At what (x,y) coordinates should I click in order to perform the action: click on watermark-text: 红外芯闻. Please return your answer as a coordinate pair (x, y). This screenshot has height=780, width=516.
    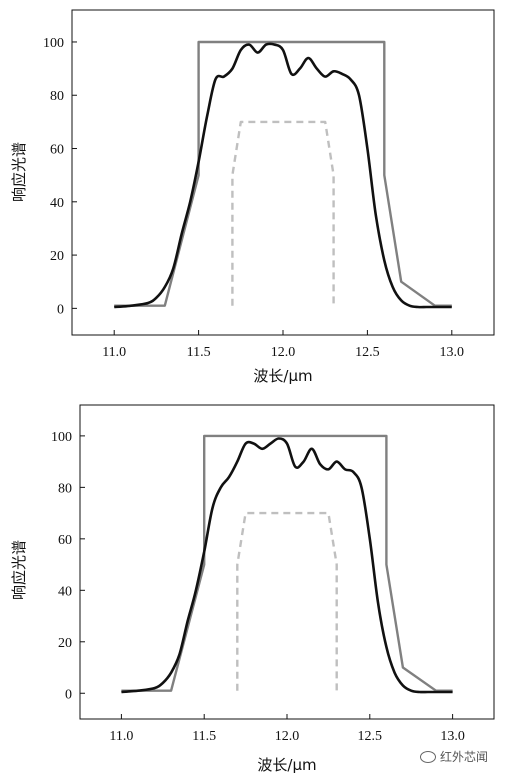
    Looking at the image, I should click on (464, 757).